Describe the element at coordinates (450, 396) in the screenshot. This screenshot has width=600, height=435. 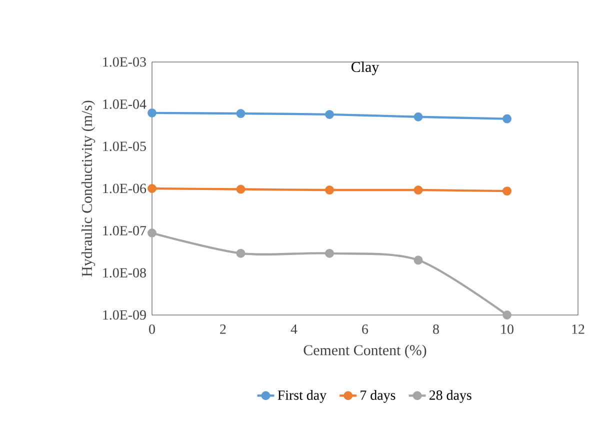
I see `legend-label: 28 days` at that location.